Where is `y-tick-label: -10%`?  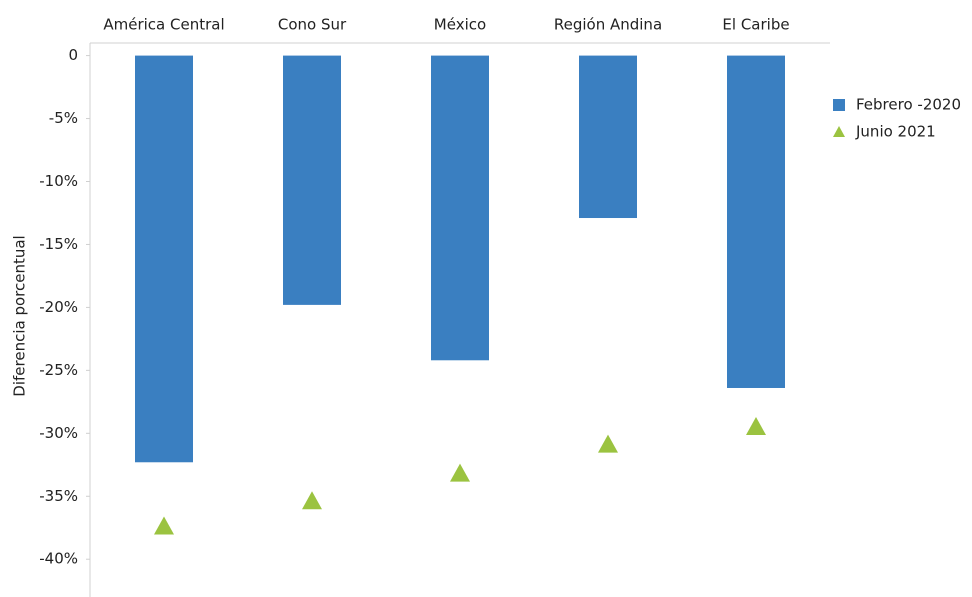 y-tick-label: -10% is located at coordinates (58, 181).